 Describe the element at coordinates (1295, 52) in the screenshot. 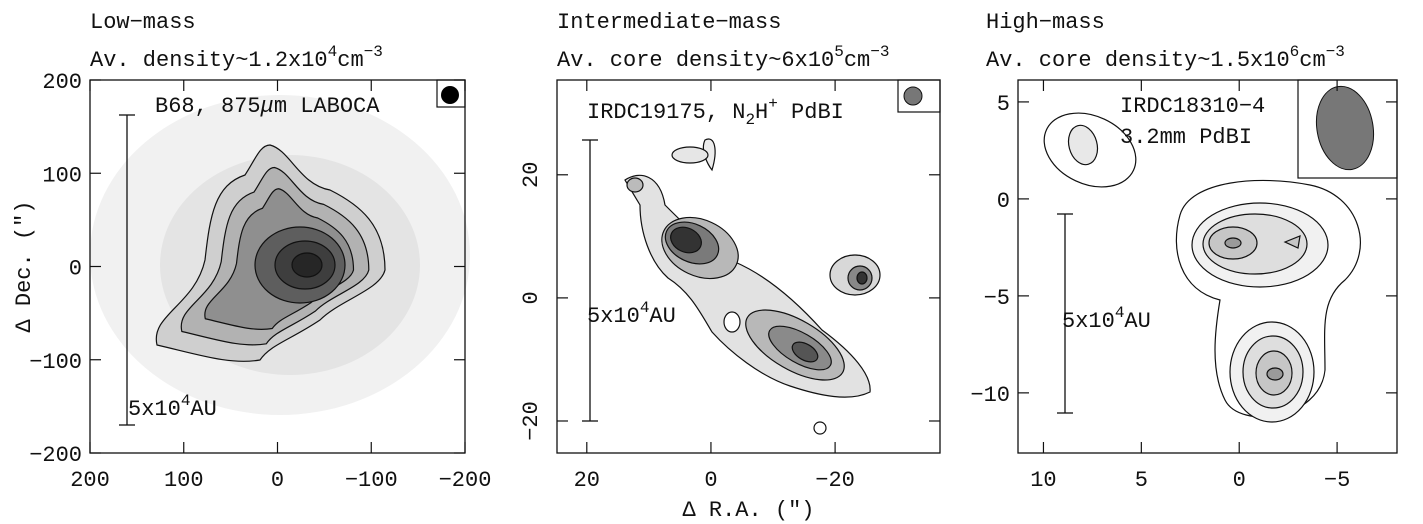

I see `text-part: 6` at that location.